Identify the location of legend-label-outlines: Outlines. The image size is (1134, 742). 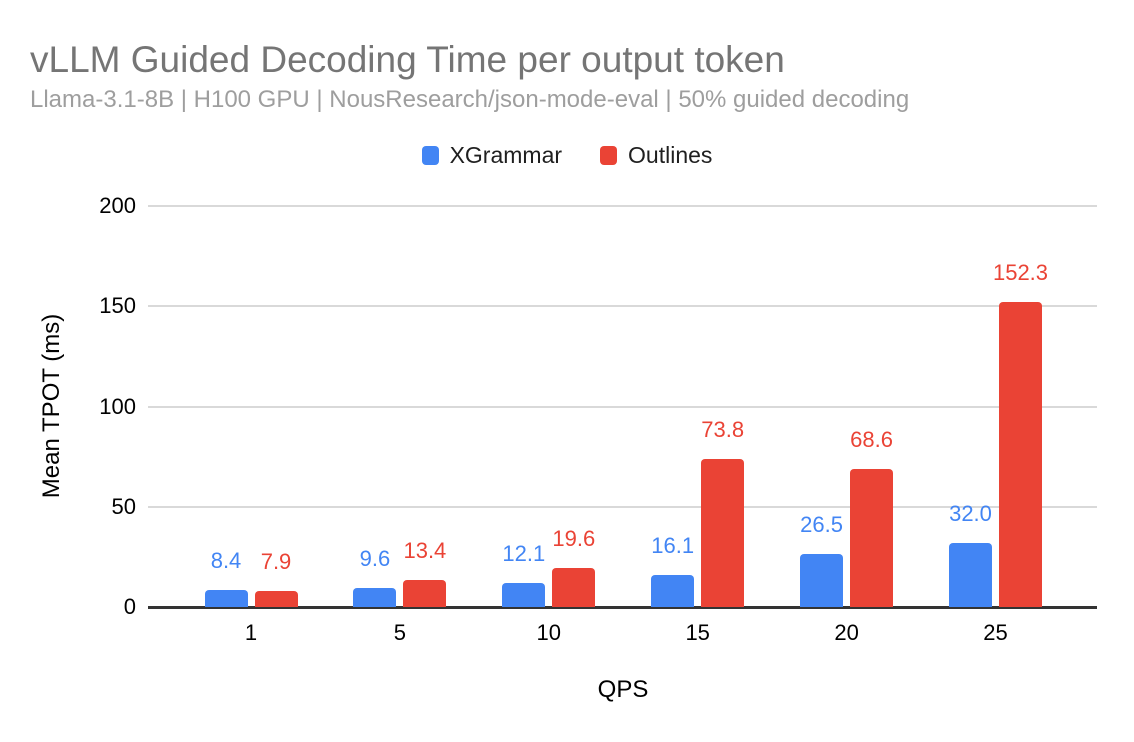
(670, 154).